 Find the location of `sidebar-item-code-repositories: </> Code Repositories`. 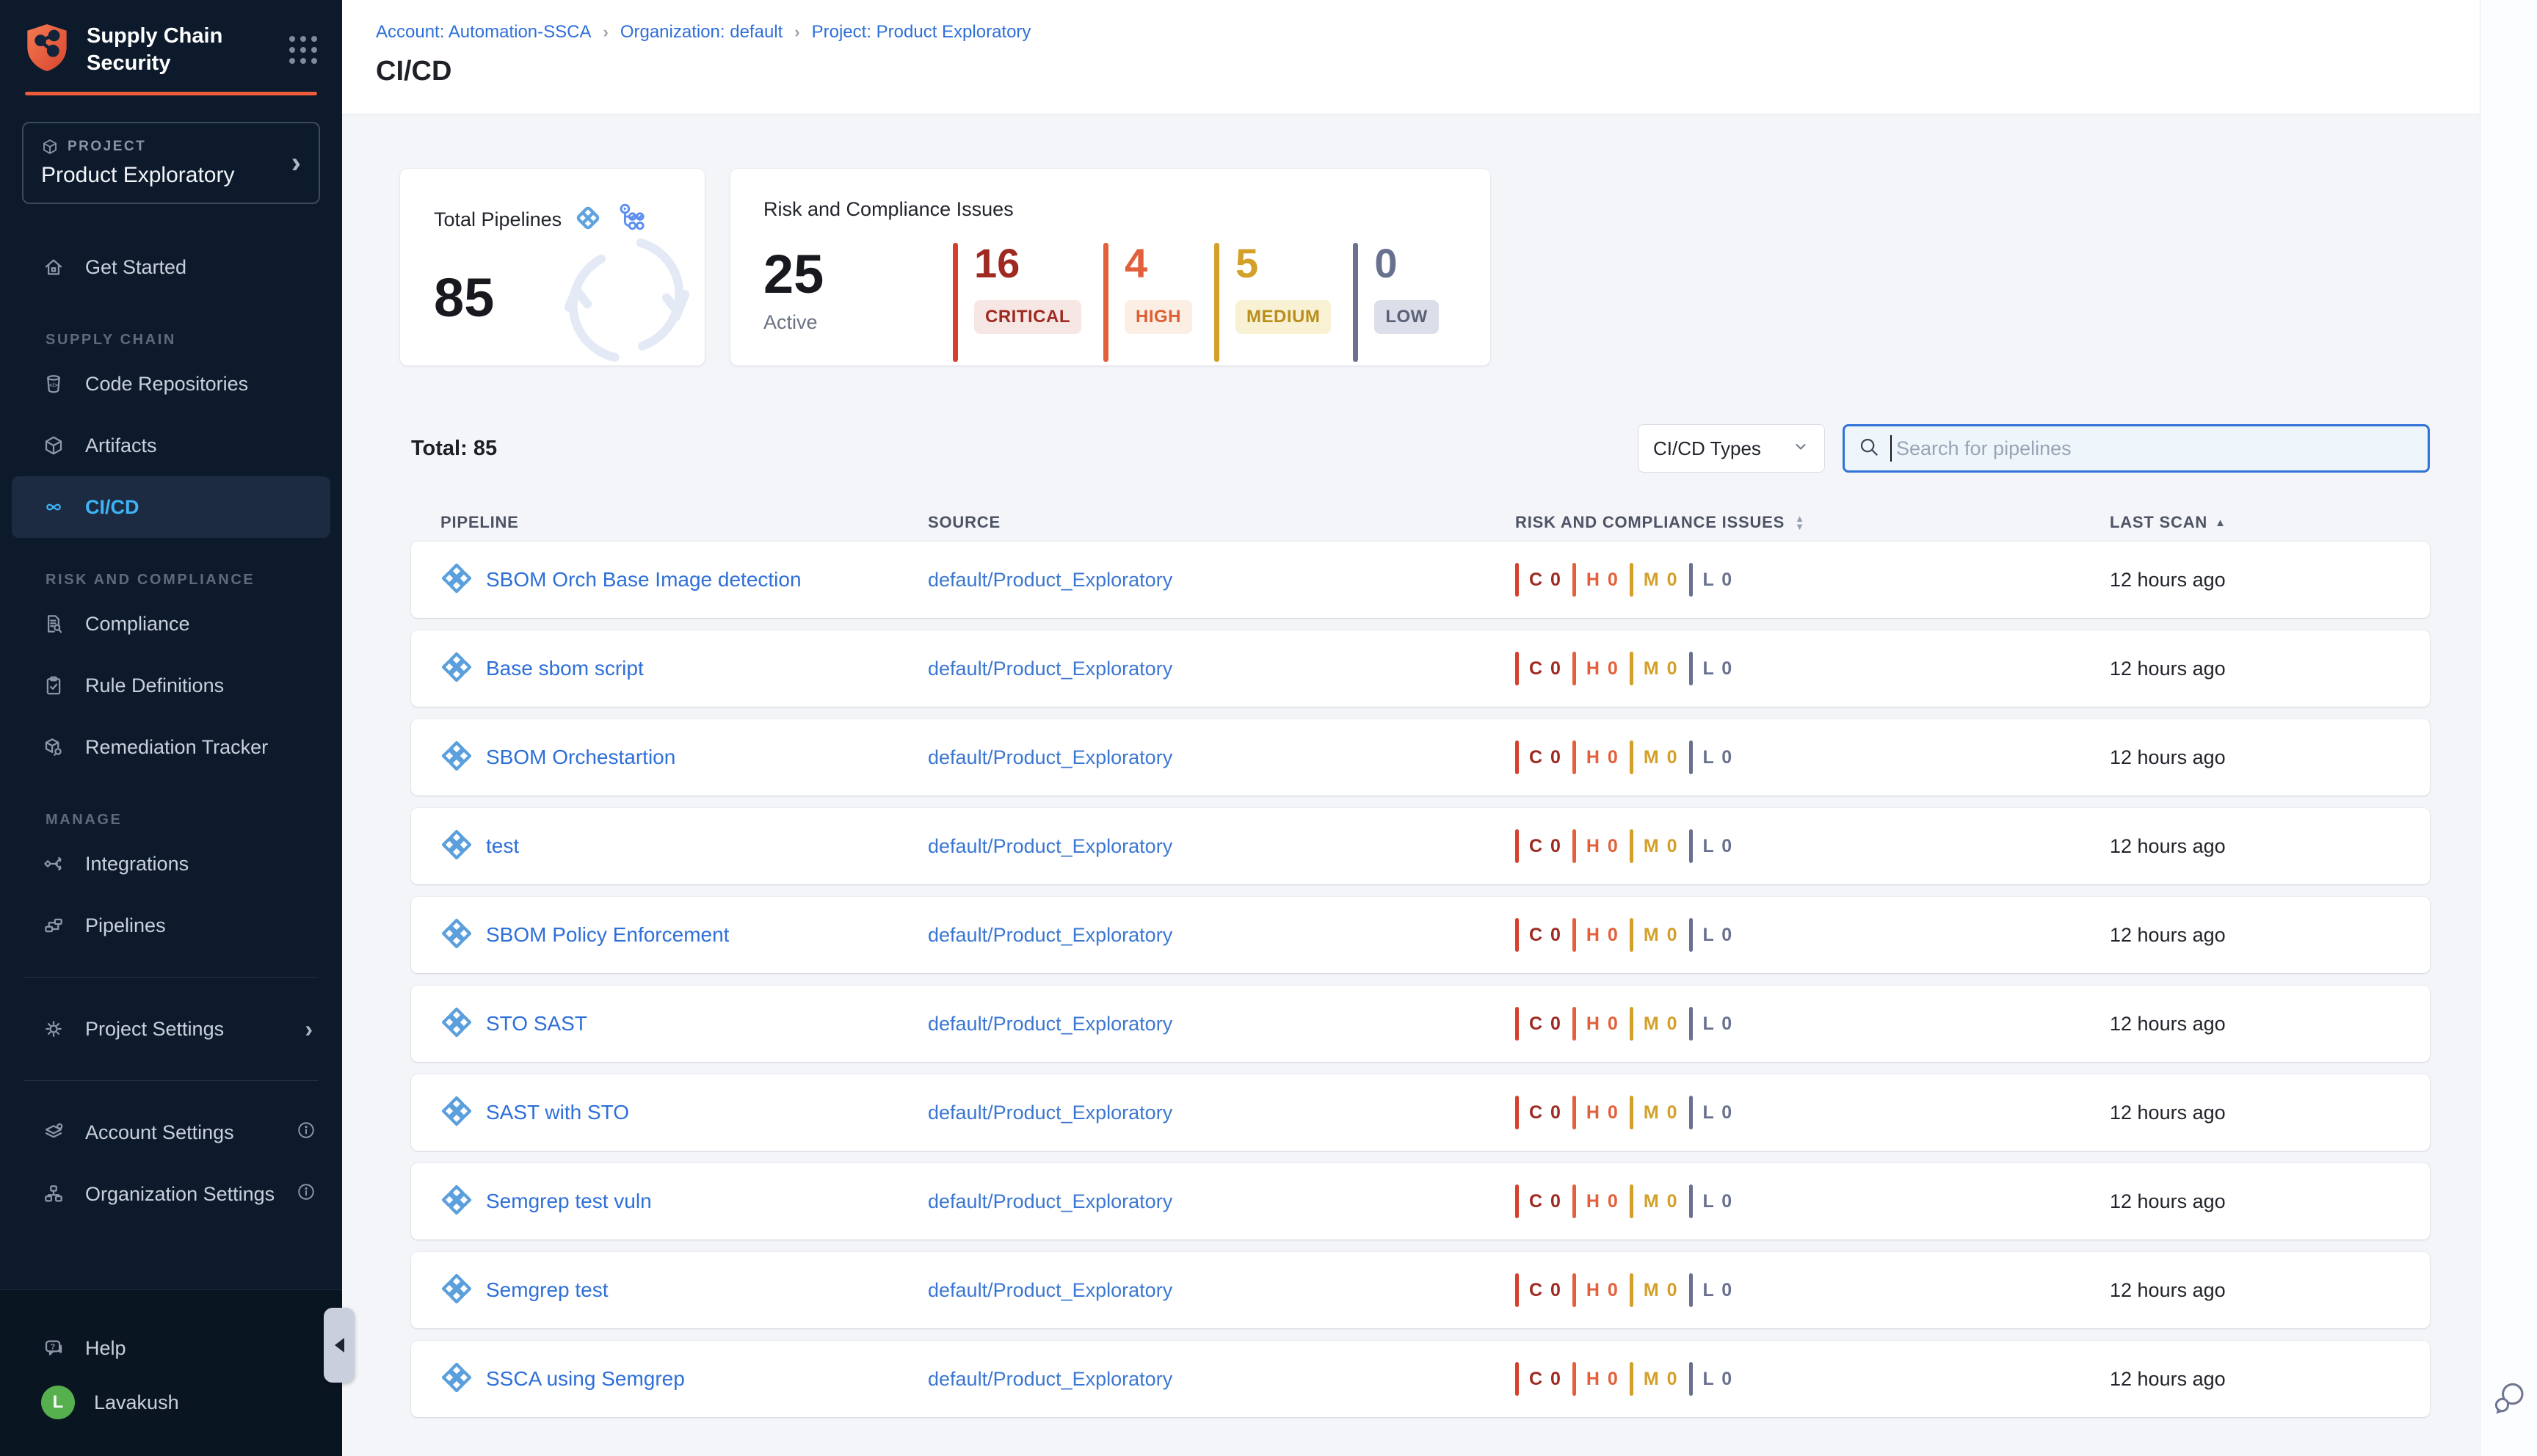

sidebar-item-code-repositories: </> Code Repositories is located at coordinates (171, 384).